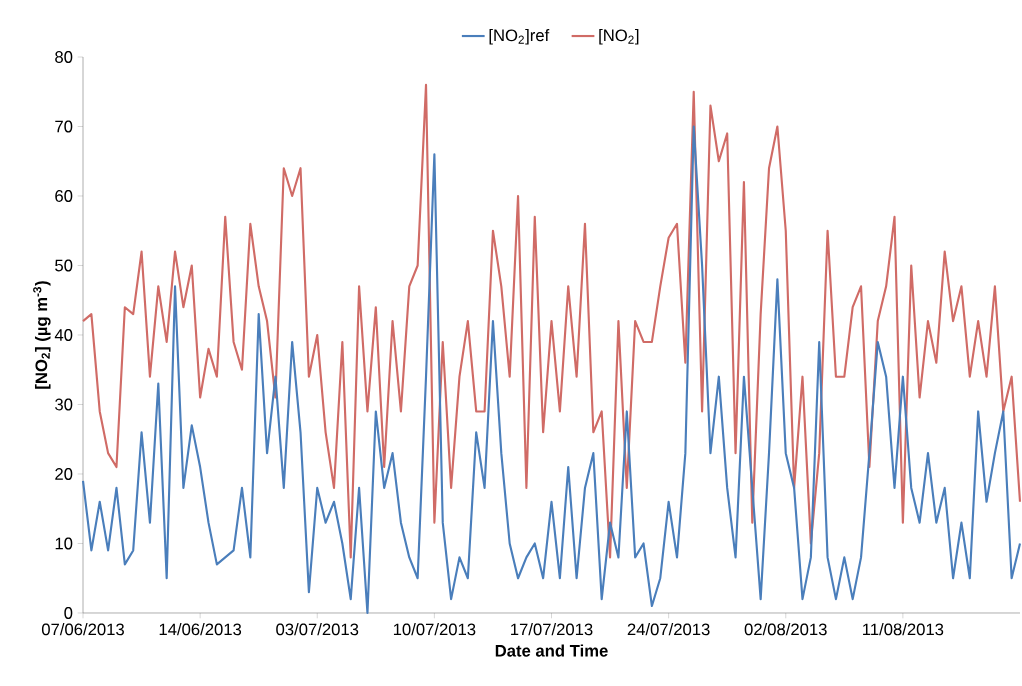  What do you see at coordinates (82, 629) in the screenshot?
I see `x-tick-label: 07/06/2013` at bounding box center [82, 629].